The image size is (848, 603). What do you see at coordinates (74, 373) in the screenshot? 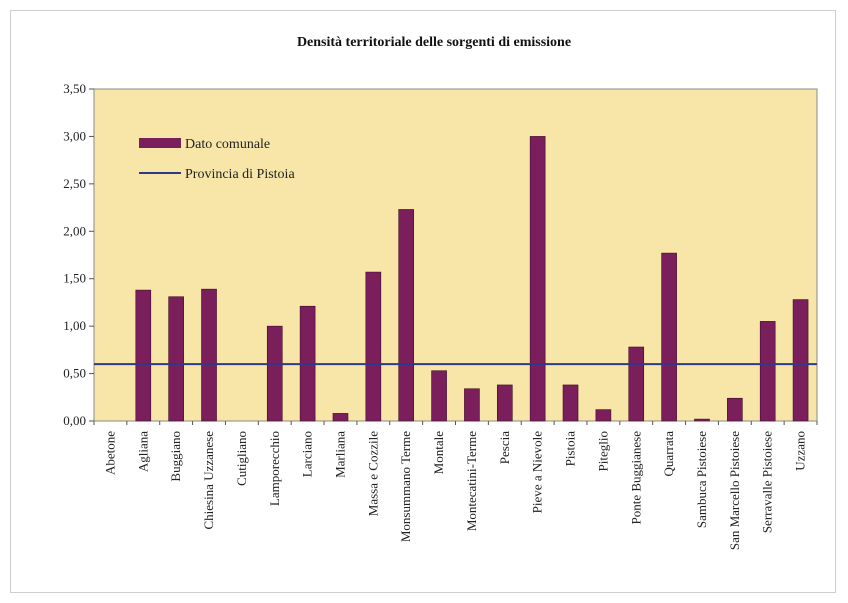
I see `y-tick-label: 0,50` at bounding box center [74, 373].